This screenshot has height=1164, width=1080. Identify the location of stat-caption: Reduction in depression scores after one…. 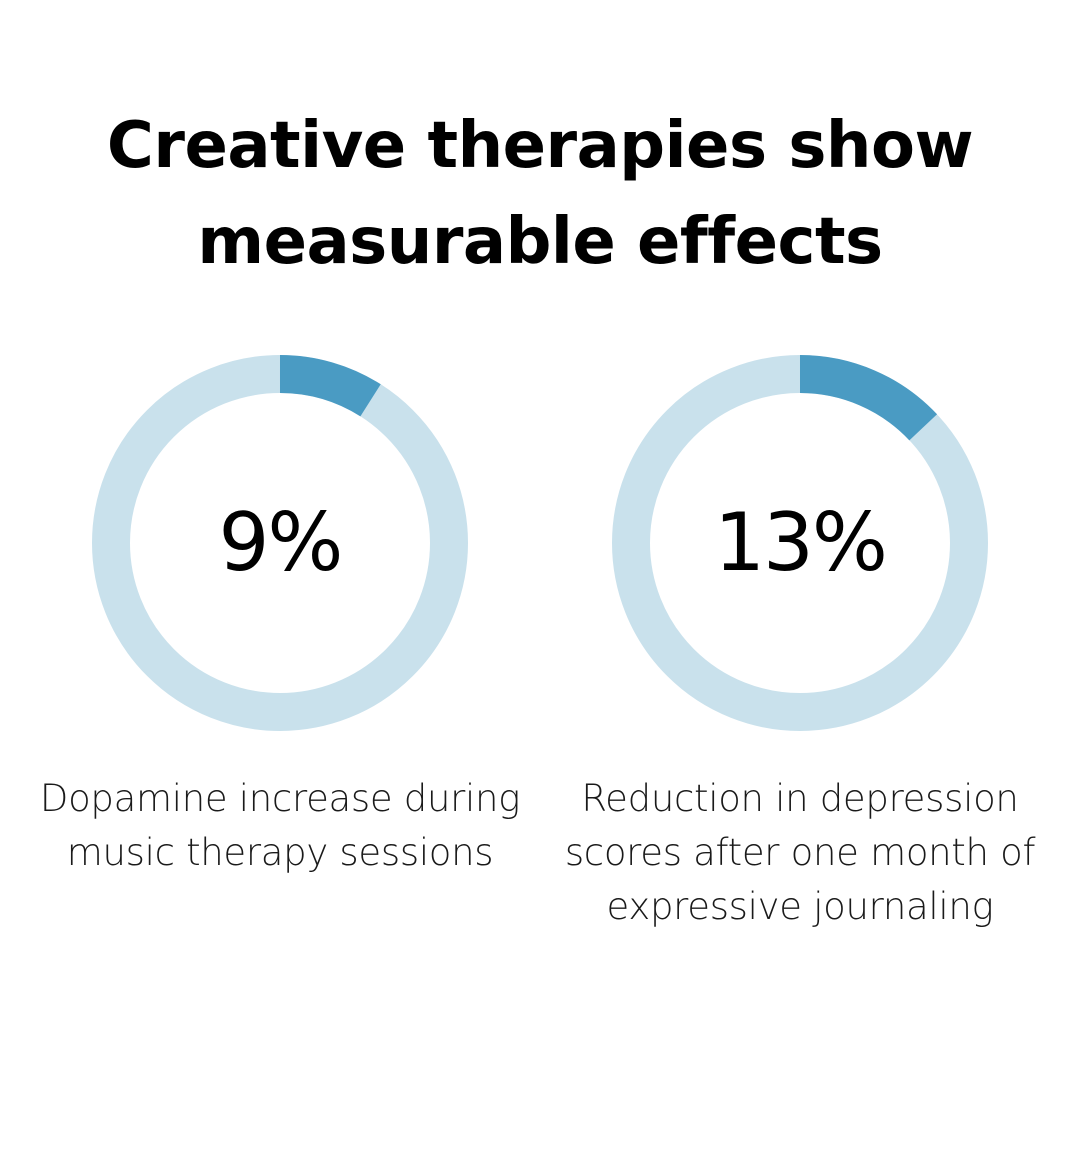
(800, 853).